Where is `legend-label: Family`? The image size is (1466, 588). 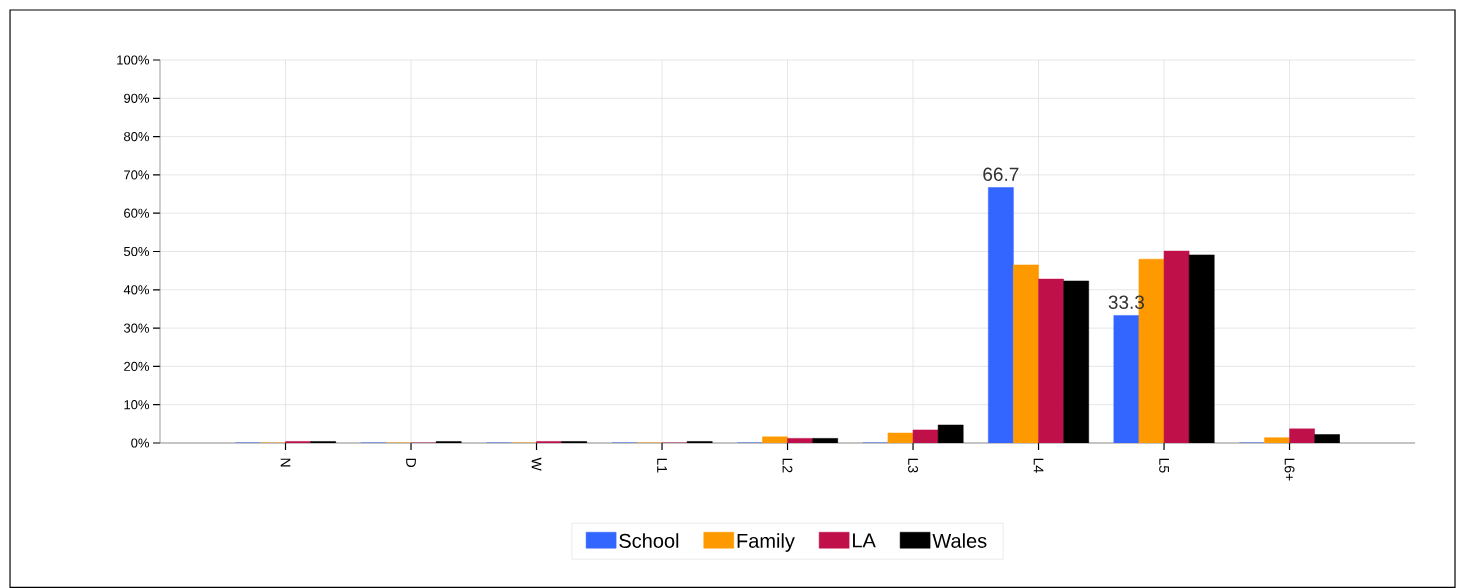
legend-label: Family is located at coordinates (766, 542).